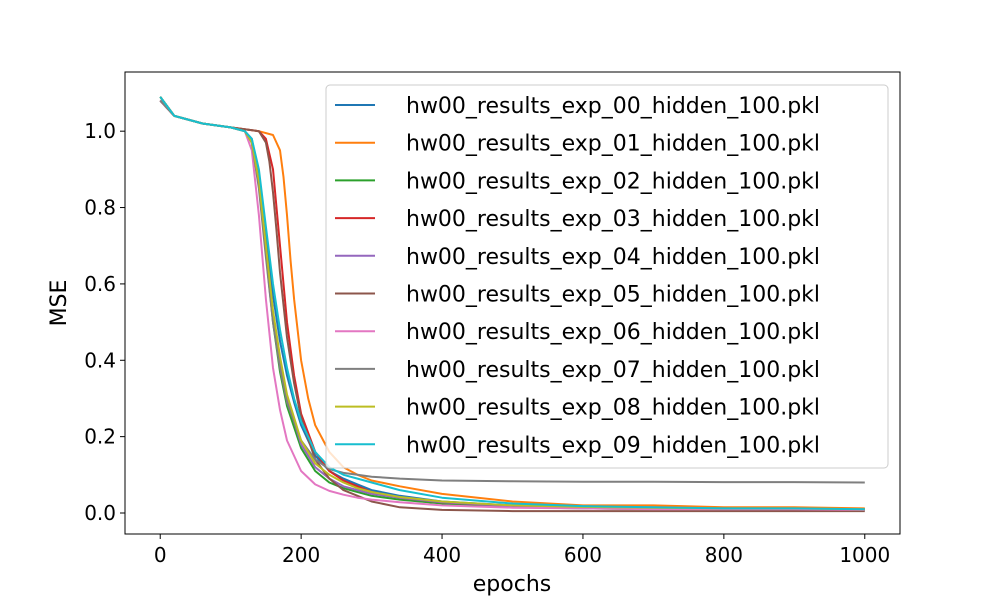 The image size is (1000, 600). What do you see at coordinates (442, 555) in the screenshot?
I see `x-tick-label: 400` at bounding box center [442, 555].